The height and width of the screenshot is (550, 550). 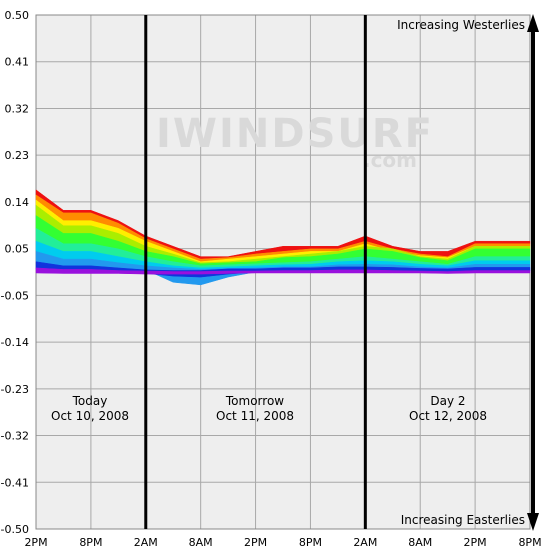 What do you see at coordinates (15, 436) in the screenshot?
I see `y-tick-label: -0.32` at bounding box center [15, 436].